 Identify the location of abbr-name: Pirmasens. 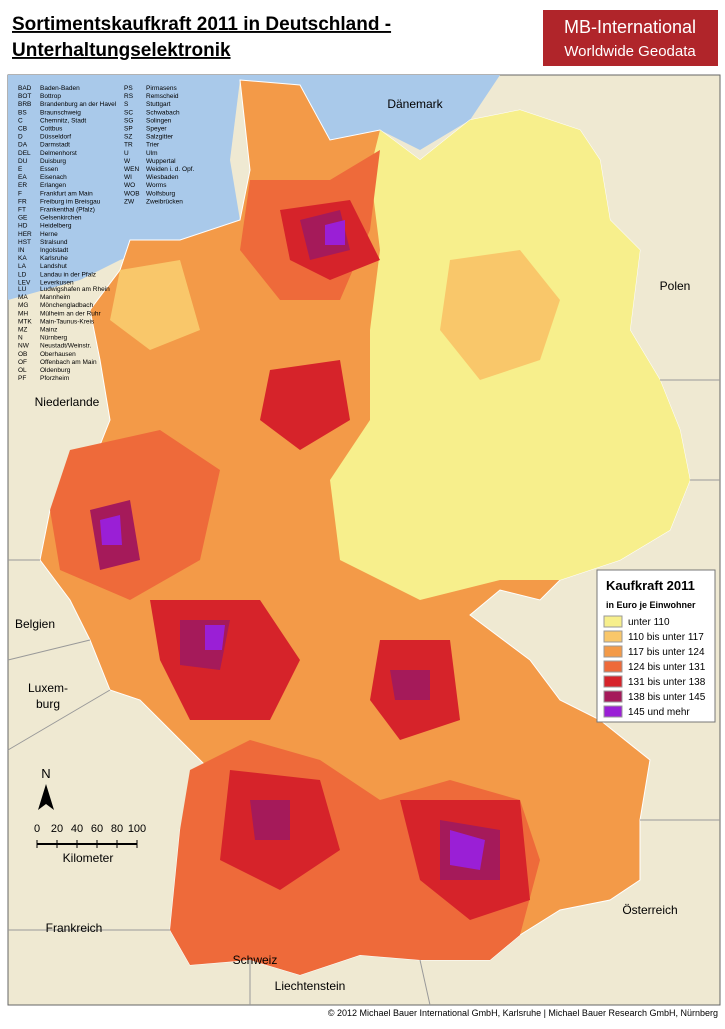
(161, 88).